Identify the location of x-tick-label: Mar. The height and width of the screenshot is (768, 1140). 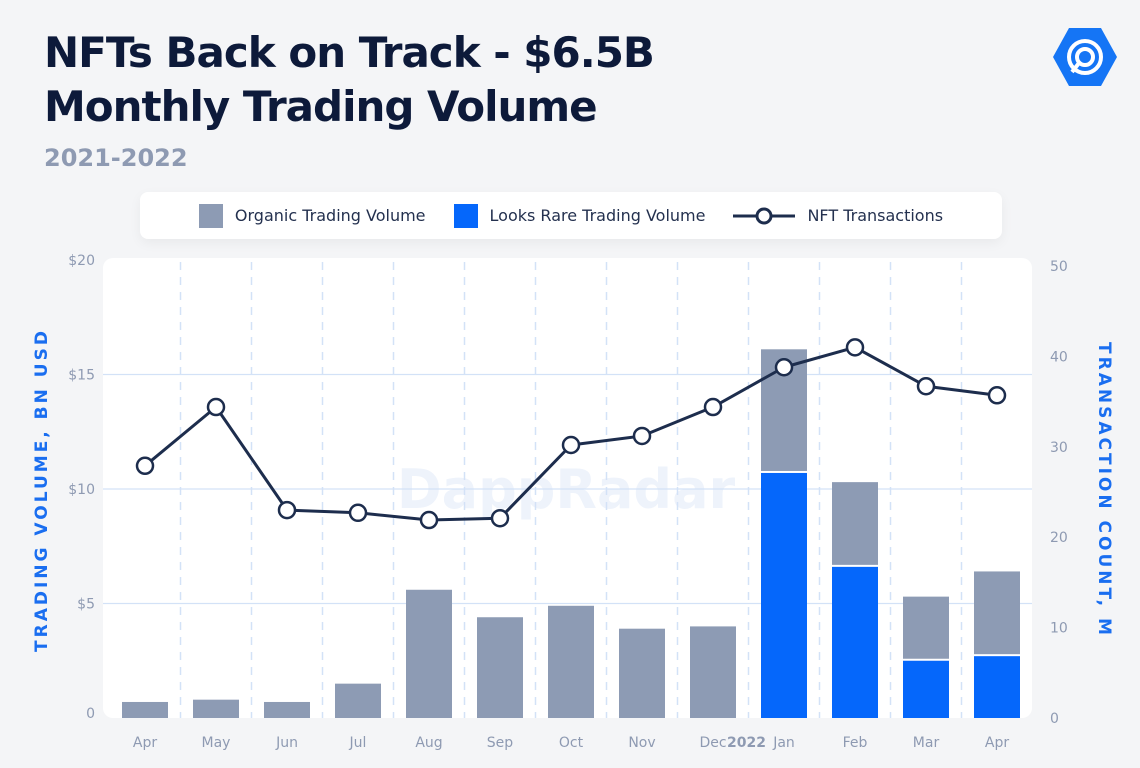
(926, 743).